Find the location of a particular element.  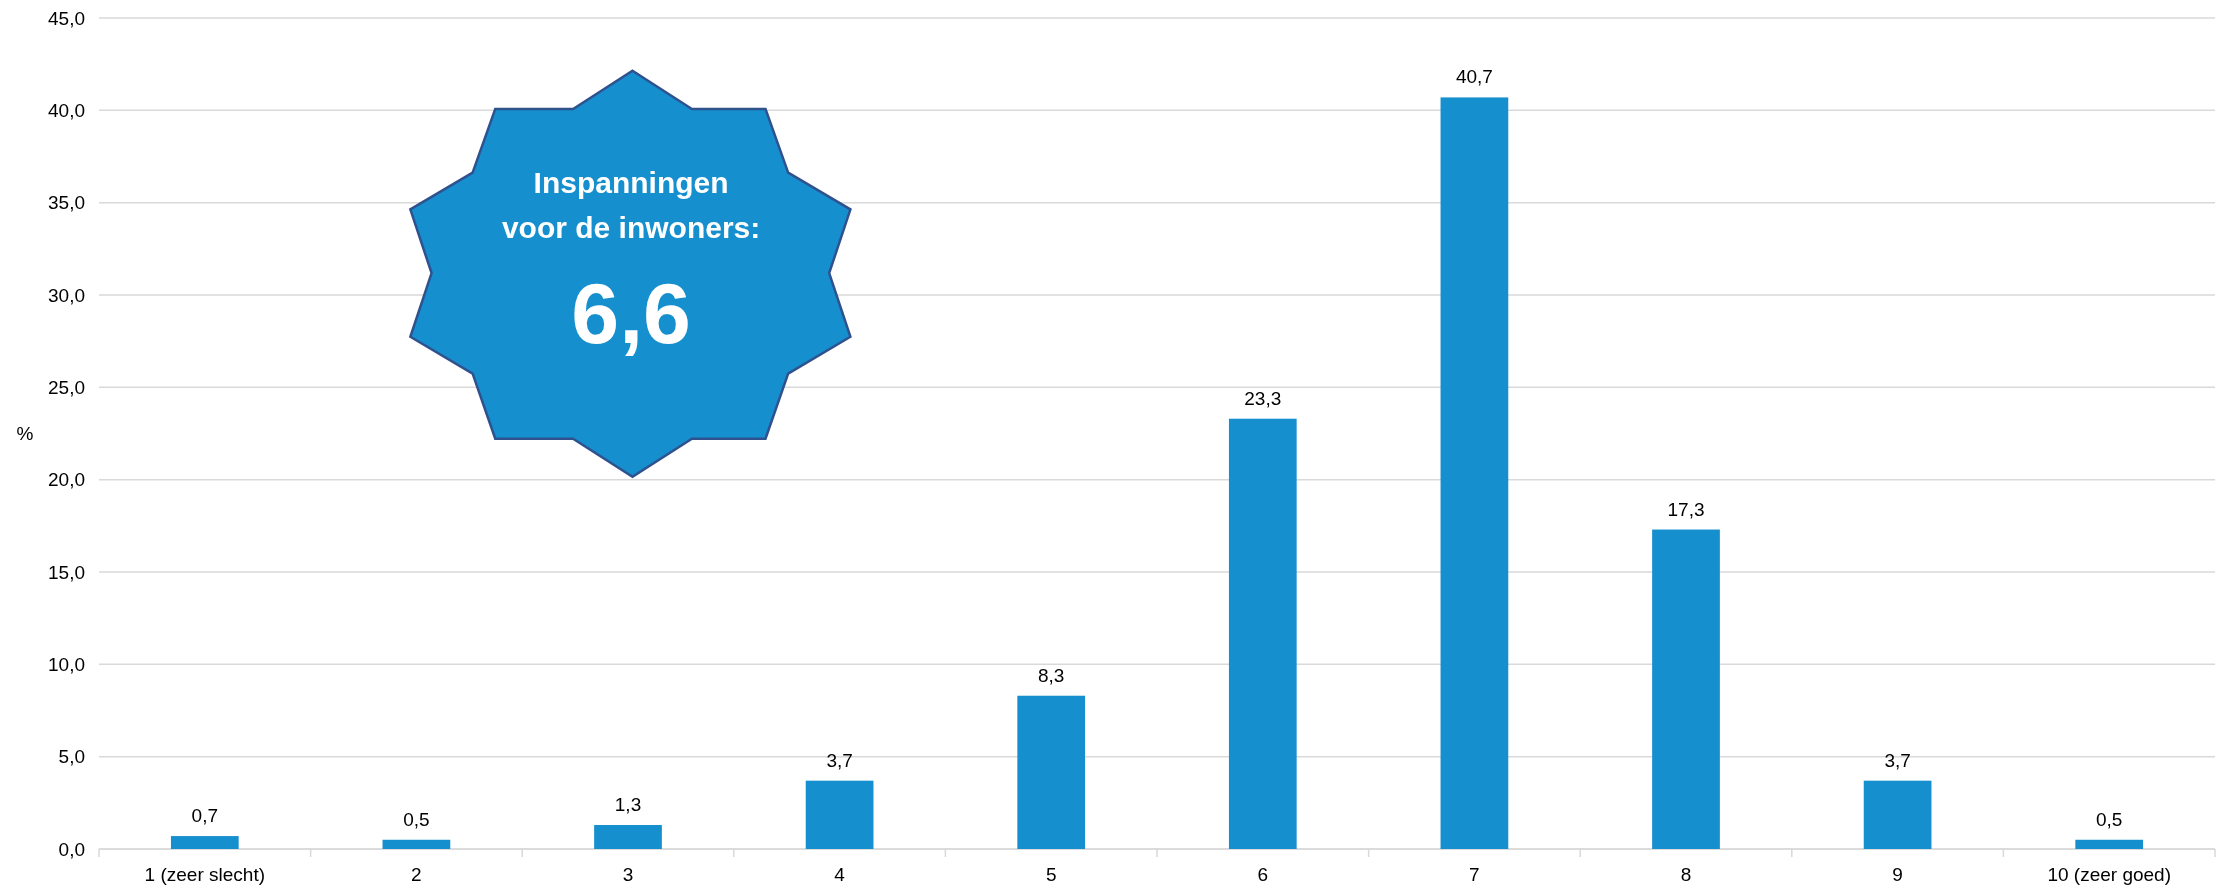

data-label: 17,3 is located at coordinates (1686, 509).